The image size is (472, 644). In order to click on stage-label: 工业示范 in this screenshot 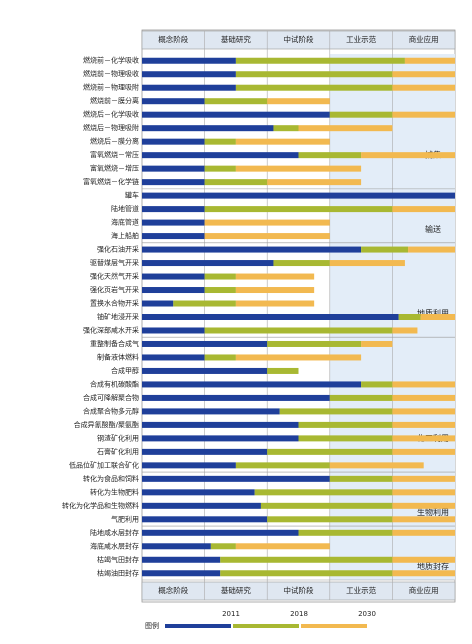, I will do `click(361, 590)`.